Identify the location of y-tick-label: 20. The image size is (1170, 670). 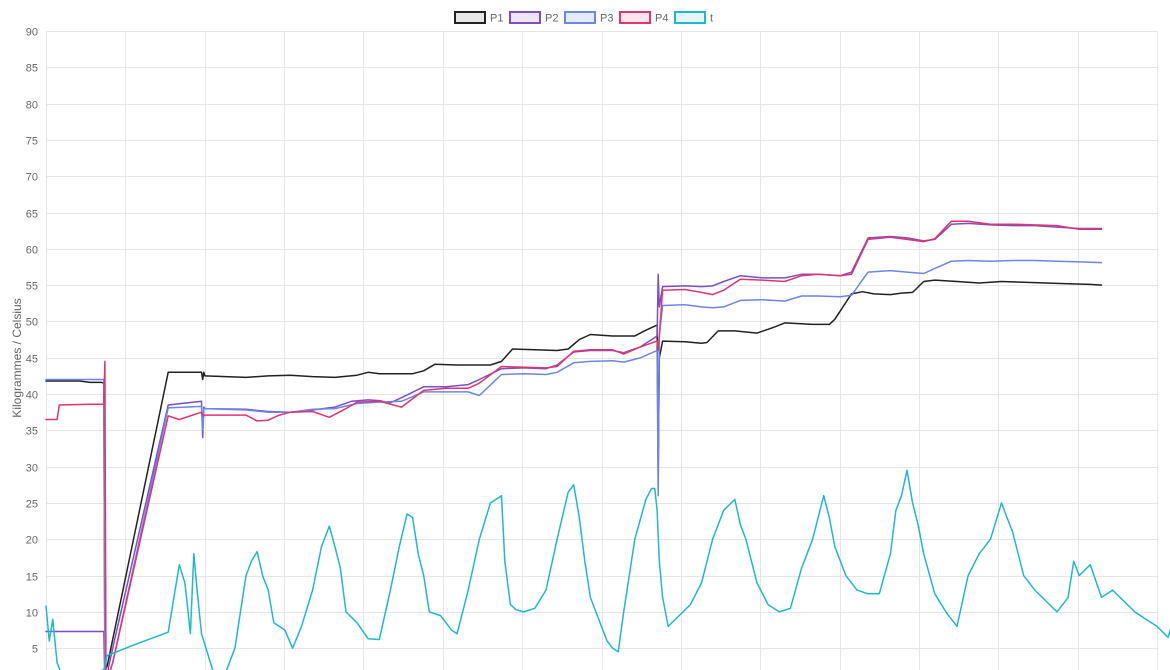
(32, 541).